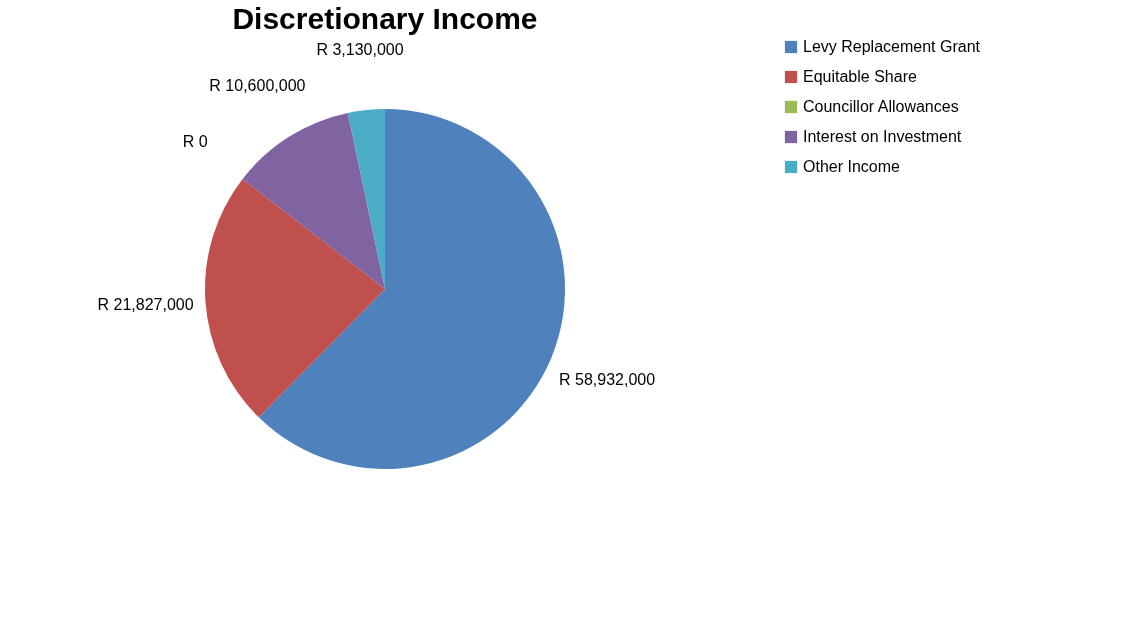  Describe the element at coordinates (892, 46) in the screenshot. I see `legend-label: Levy Replacement Grant` at that location.